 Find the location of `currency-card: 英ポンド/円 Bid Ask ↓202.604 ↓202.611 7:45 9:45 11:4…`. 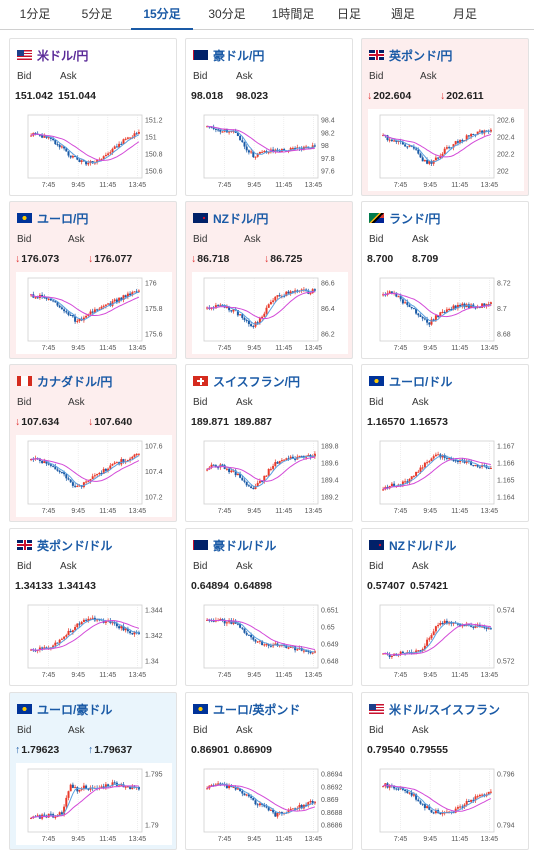

currency-card: 英ポンド/円 Bid Ask ↓202.604 ↓202.611 7:45 9:45 11:4… is located at coordinates (445, 117).